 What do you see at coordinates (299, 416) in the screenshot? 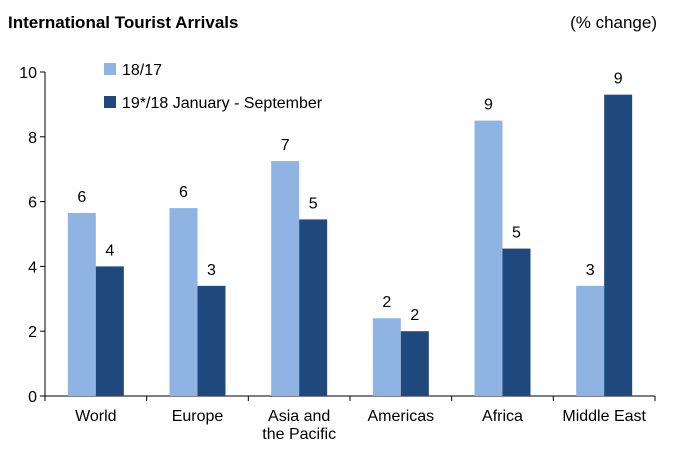
I see `x-category-label: Asia and` at bounding box center [299, 416].